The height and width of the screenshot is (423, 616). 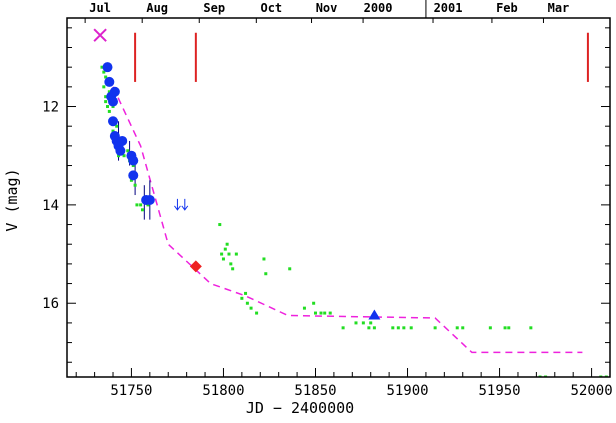 I want to click on x-tick-label: 51800, so click(x=223, y=391).